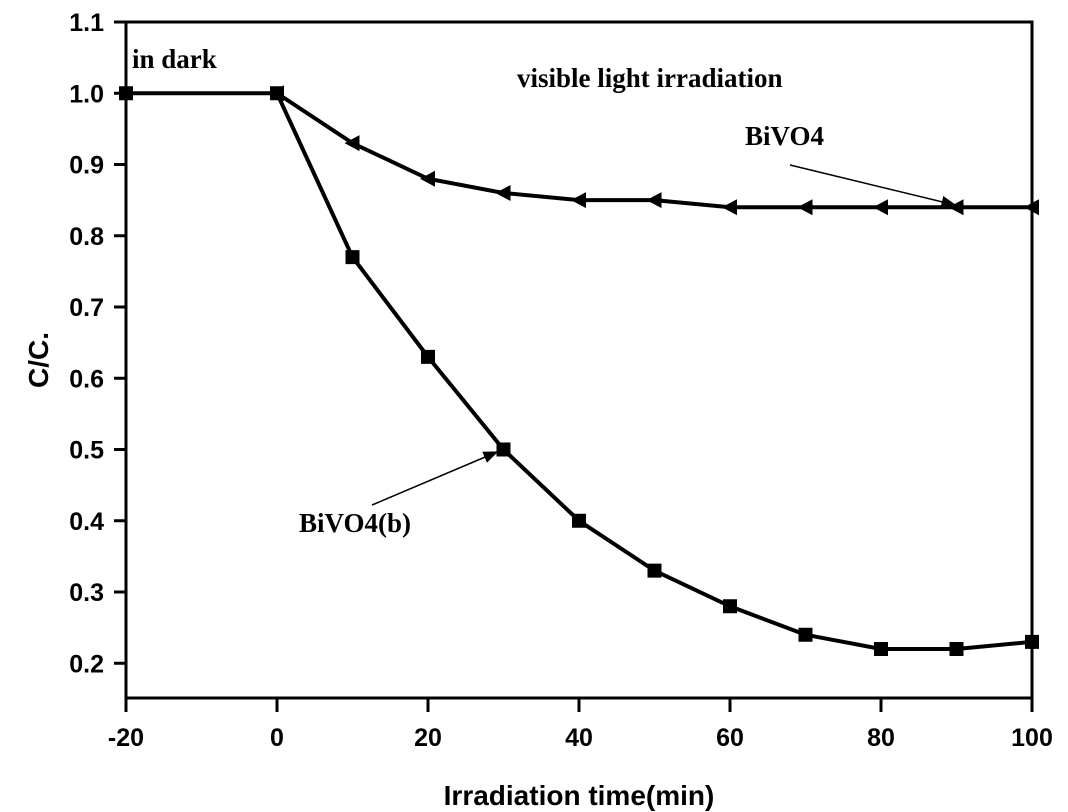  What do you see at coordinates (650, 78) in the screenshot?
I see `annotation-visible-light: visible light irradiation` at bounding box center [650, 78].